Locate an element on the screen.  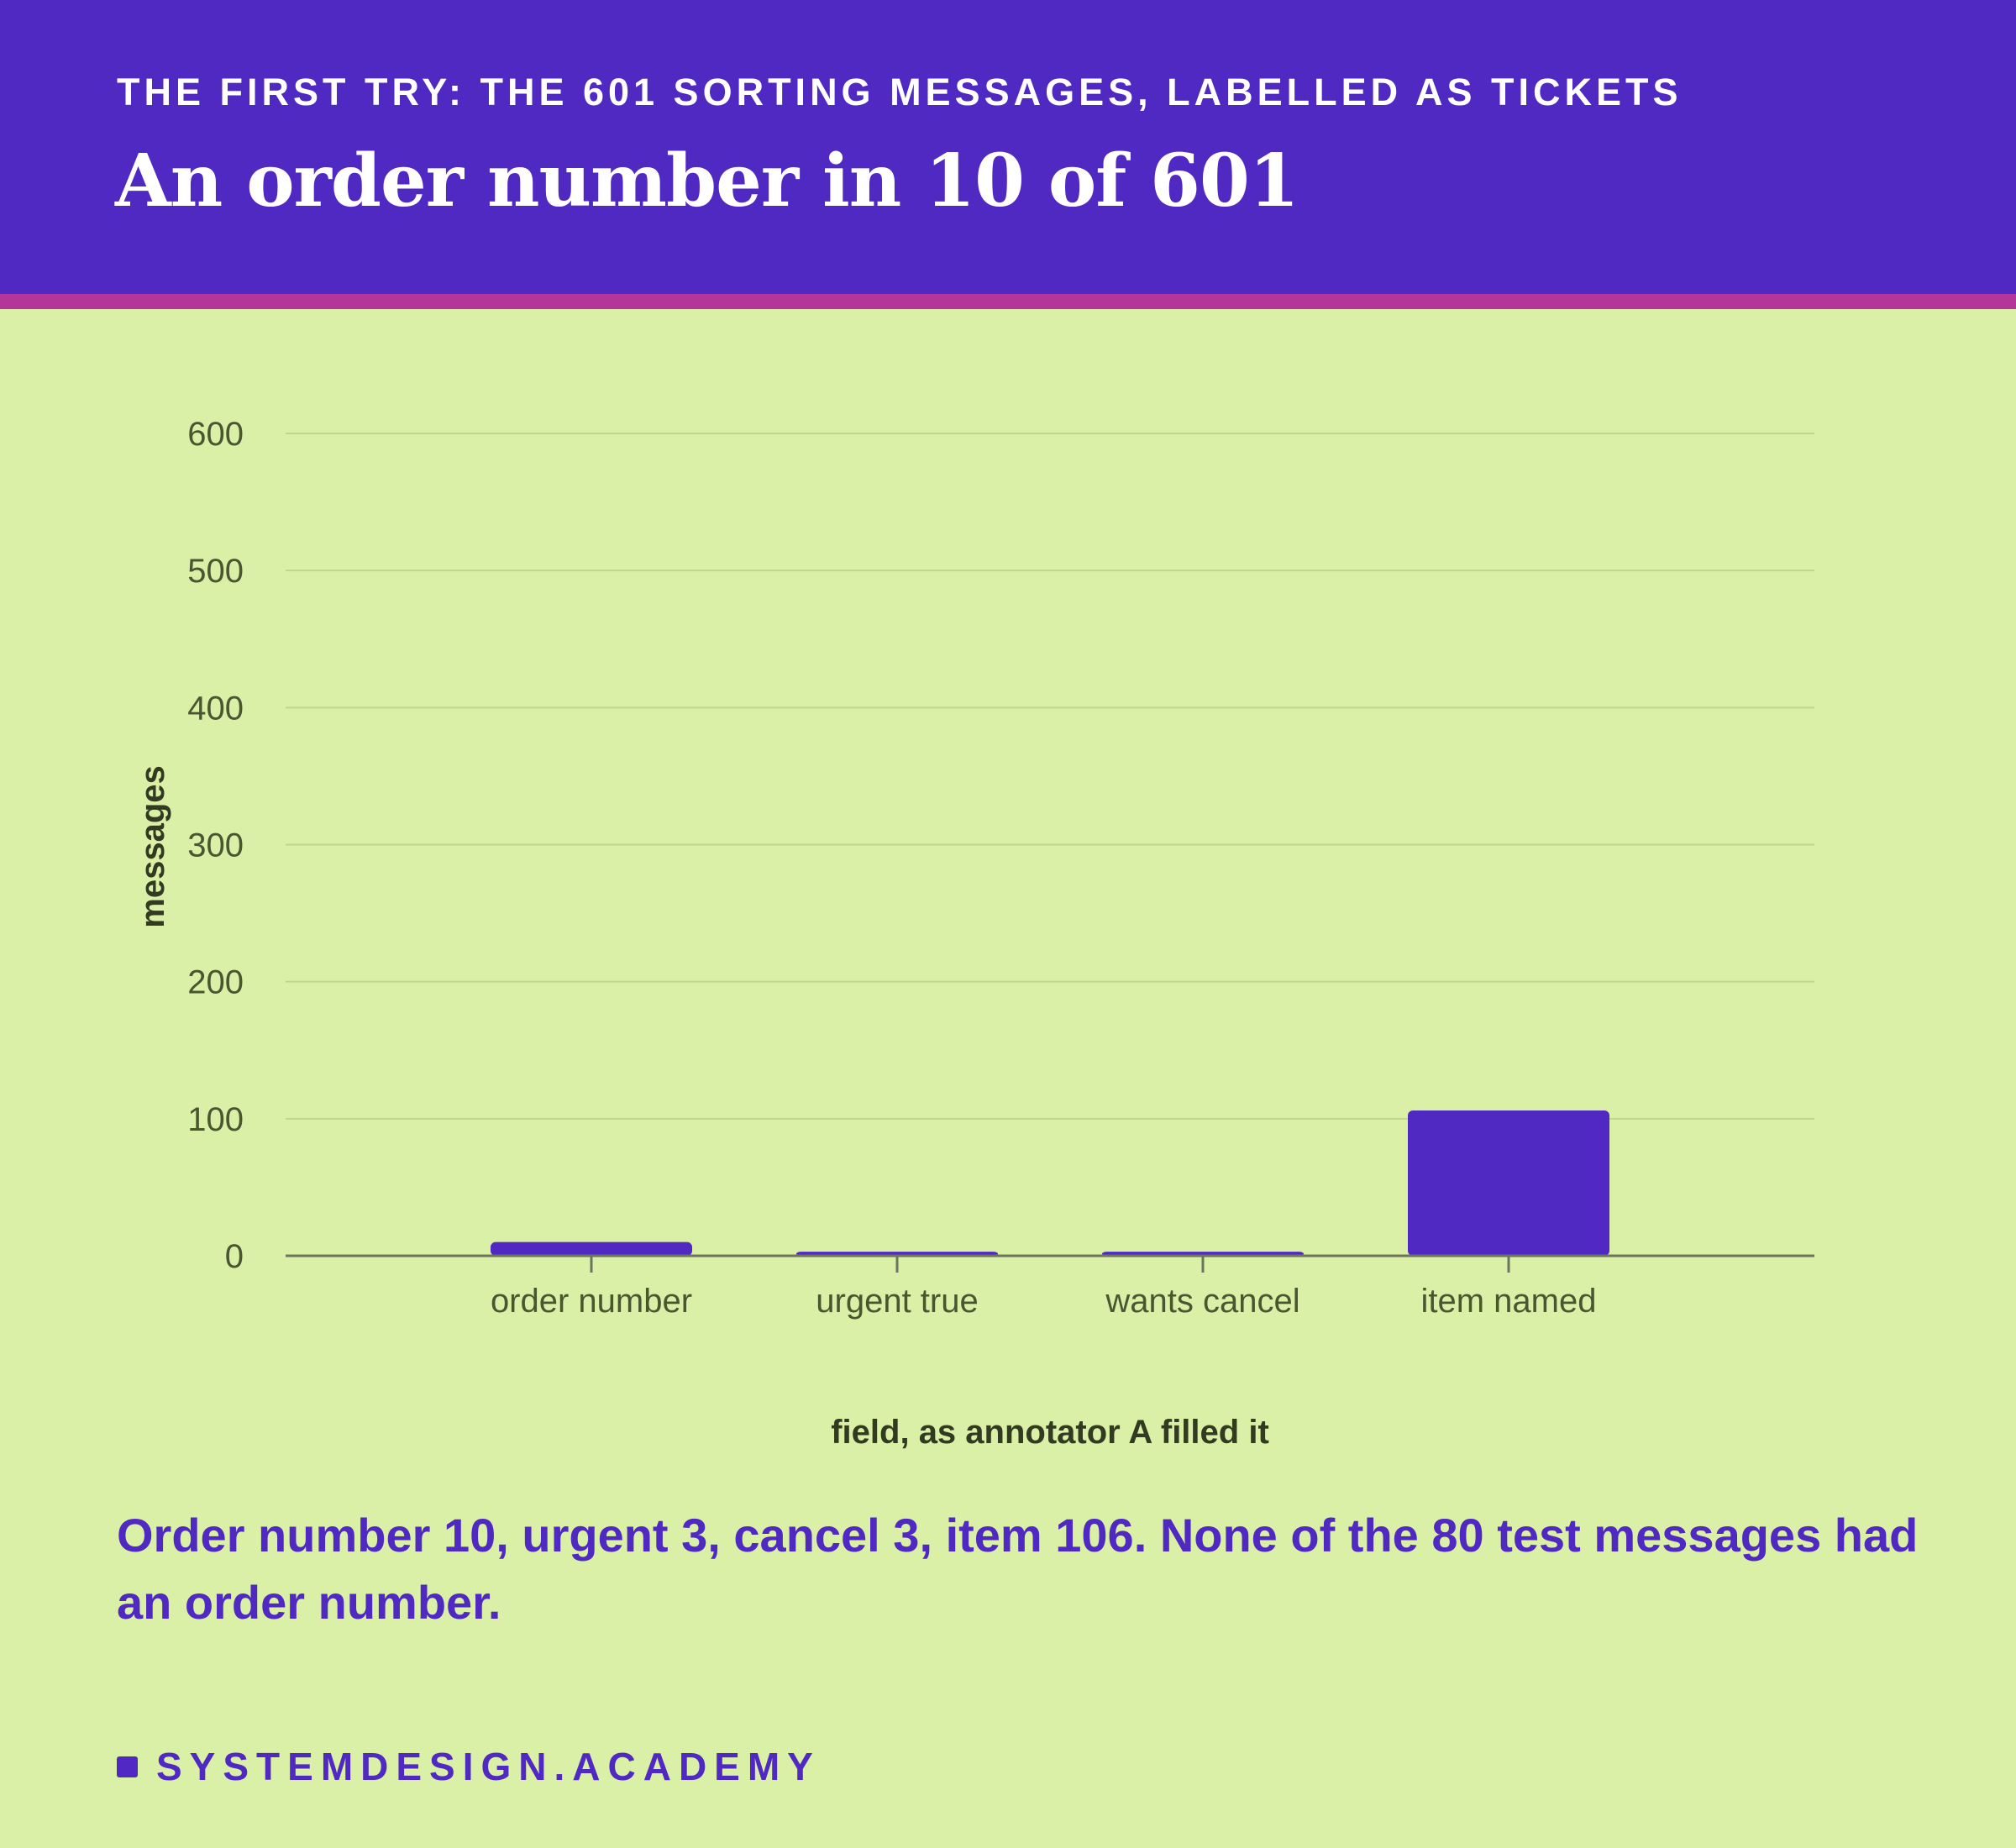
brand-footer: SYSTEMDESIGN.ACADEMY is located at coordinates (469, 1766).